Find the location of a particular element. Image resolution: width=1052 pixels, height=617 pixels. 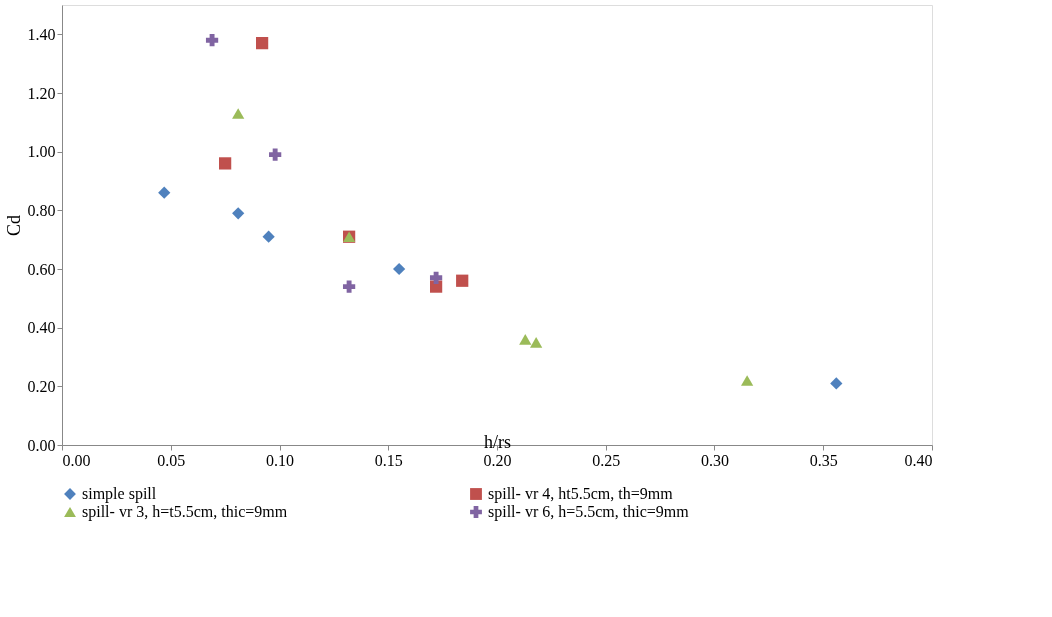

legend-label: simple spill is located at coordinates (119, 494).